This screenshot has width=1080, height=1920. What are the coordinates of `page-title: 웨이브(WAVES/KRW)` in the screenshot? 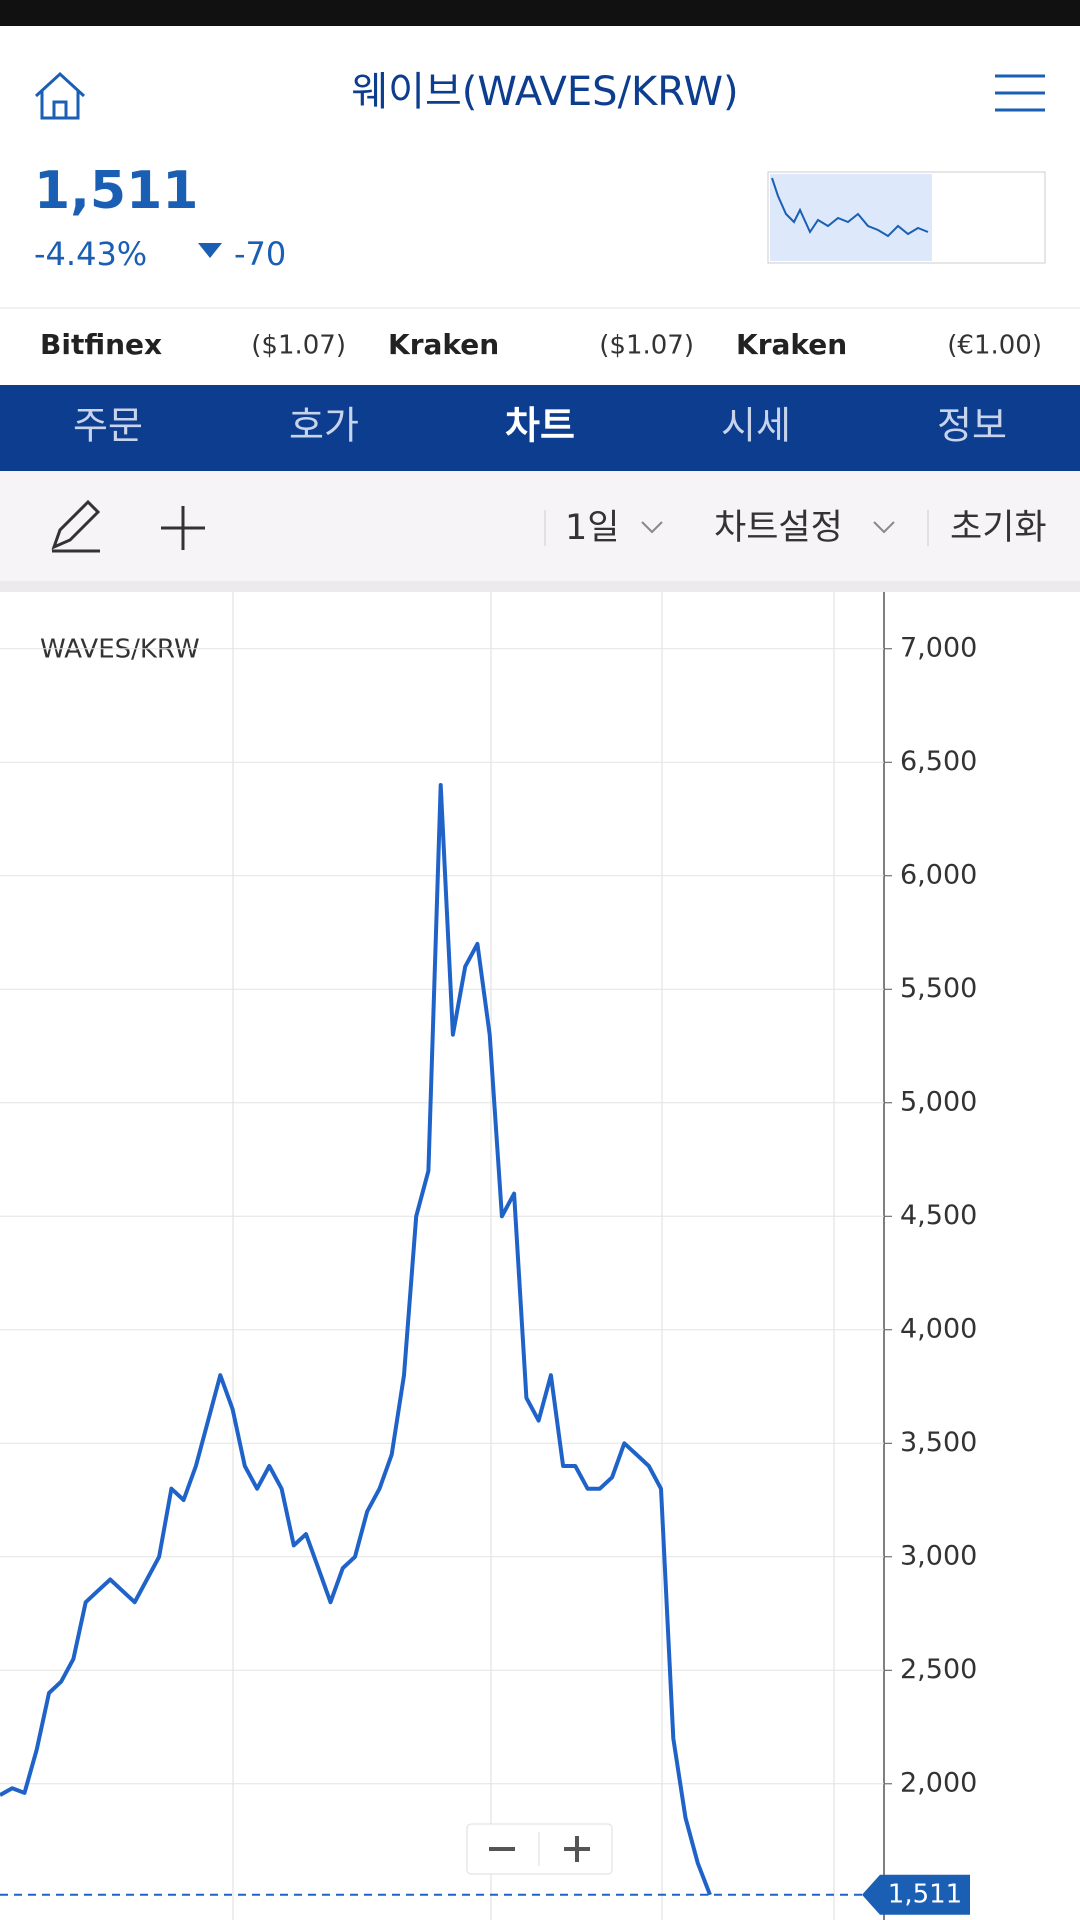 It's located at (544, 92).